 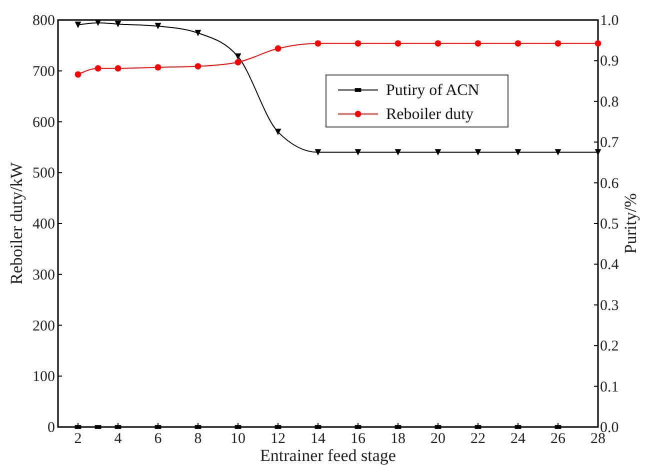 What do you see at coordinates (78, 439) in the screenshot?
I see `x-tick-label: 2` at bounding box center [78, 439].